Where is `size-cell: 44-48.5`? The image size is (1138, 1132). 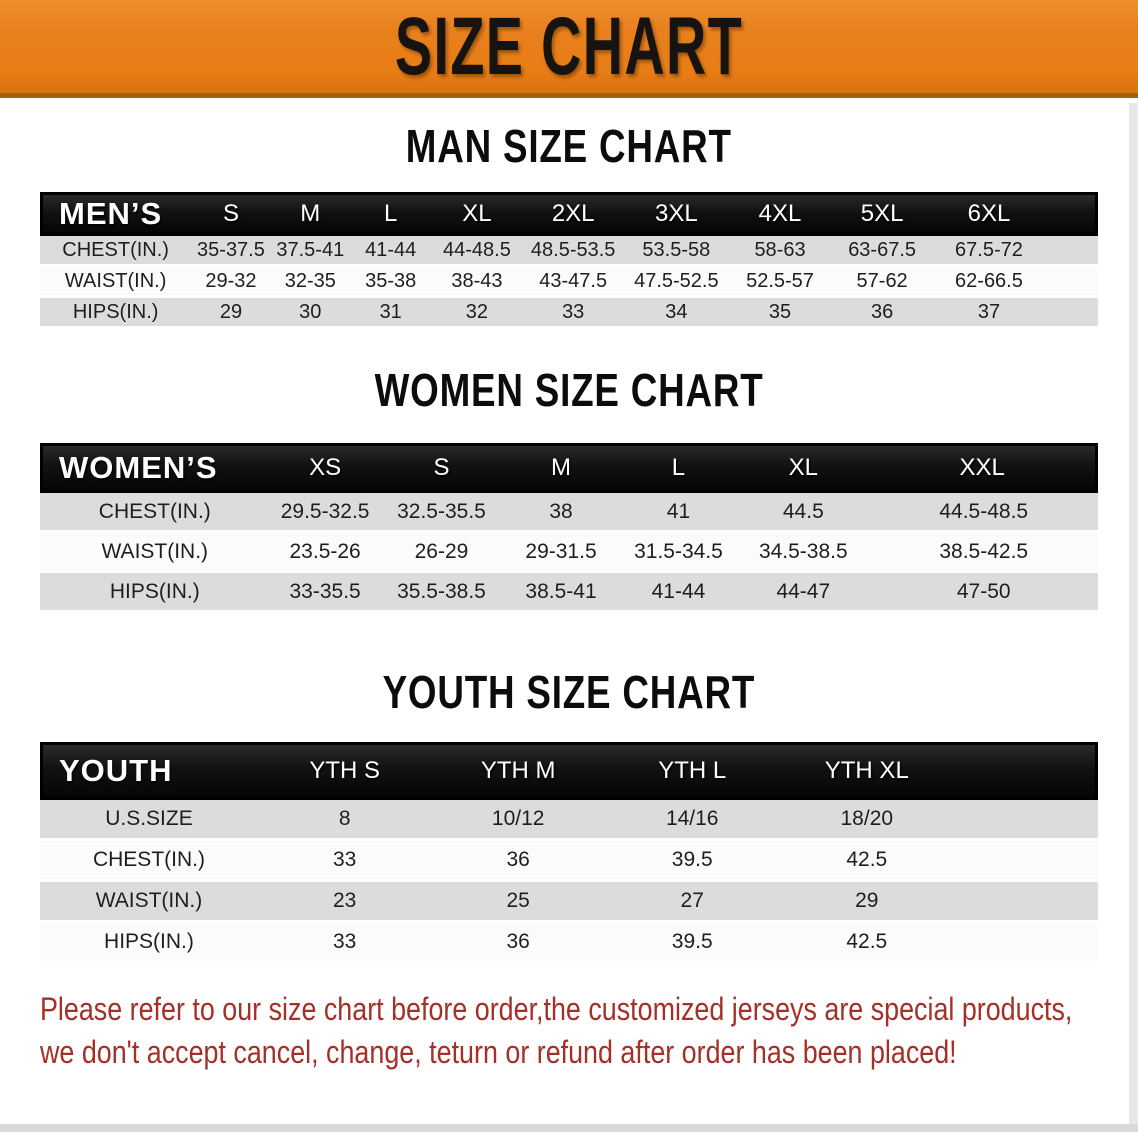 size-cell: 44-48.5 is located at coordinates (477, 251).